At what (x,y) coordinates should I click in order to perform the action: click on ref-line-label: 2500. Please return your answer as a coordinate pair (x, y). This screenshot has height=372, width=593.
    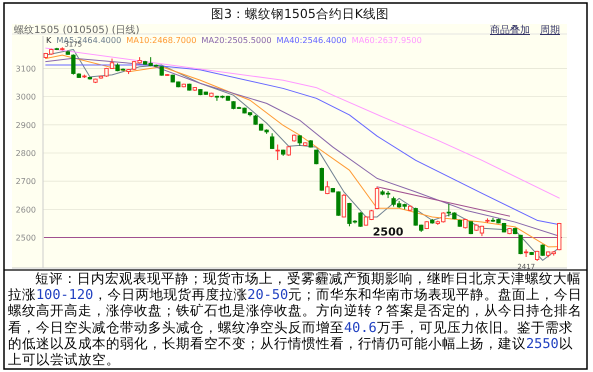
    Looking at the image, I should click on (388, 232).